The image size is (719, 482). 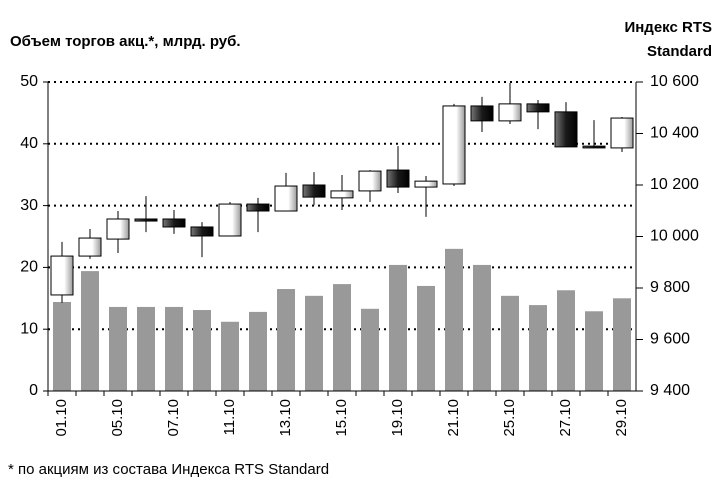 I want to click on chart-title: Объем торгов акц.*, млрд. руб., so click(x=125, y=41).